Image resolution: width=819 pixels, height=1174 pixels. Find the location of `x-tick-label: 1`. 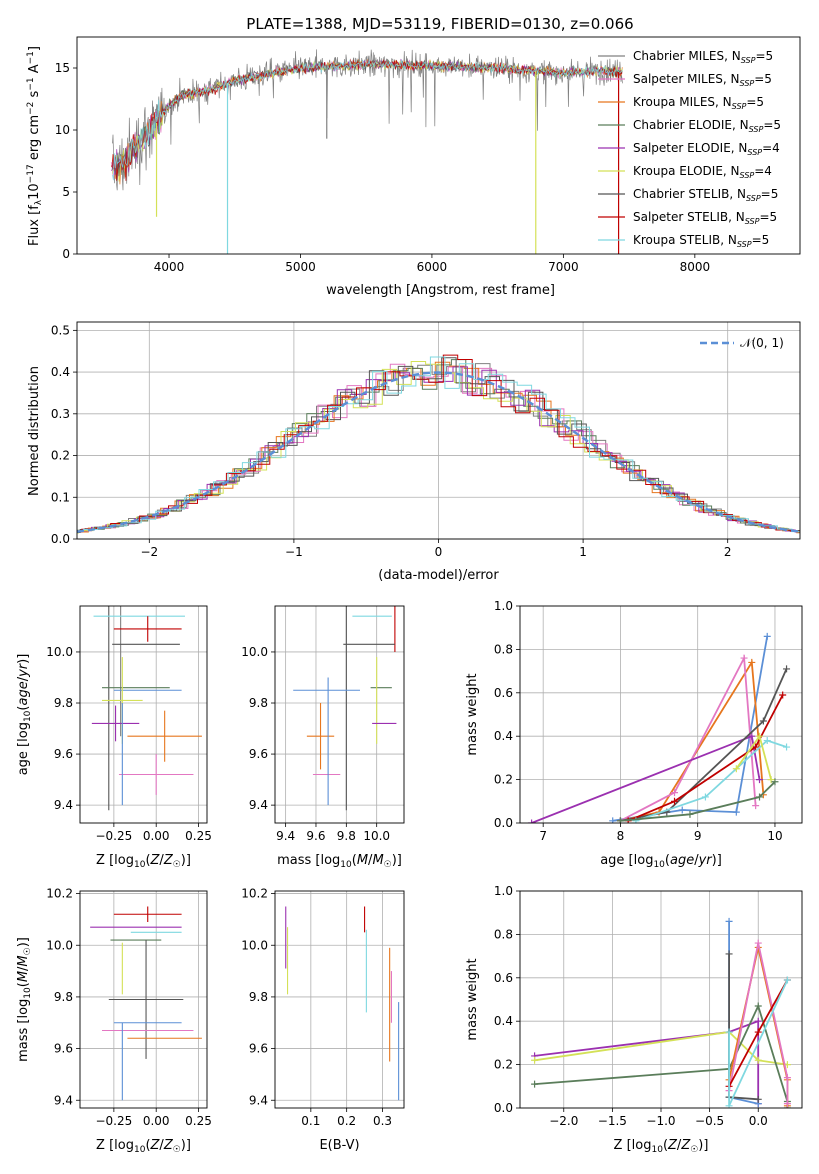

x-tick-label: 1 is located at coordinates (583, 552).